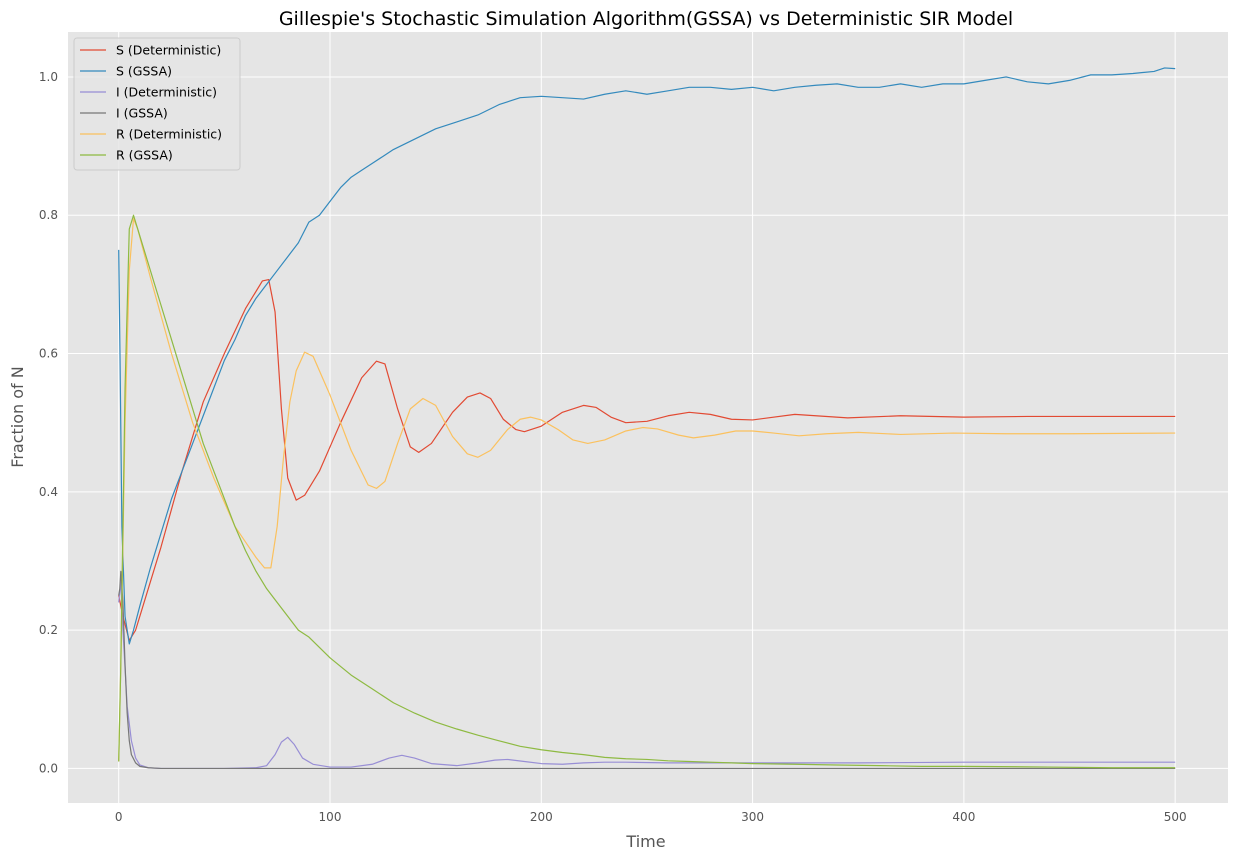 This screenshot has width=1237, height=860. Describe the element at coordinates (541, 817) in the screenshot. I see `x-tick-label: 200` at that location.